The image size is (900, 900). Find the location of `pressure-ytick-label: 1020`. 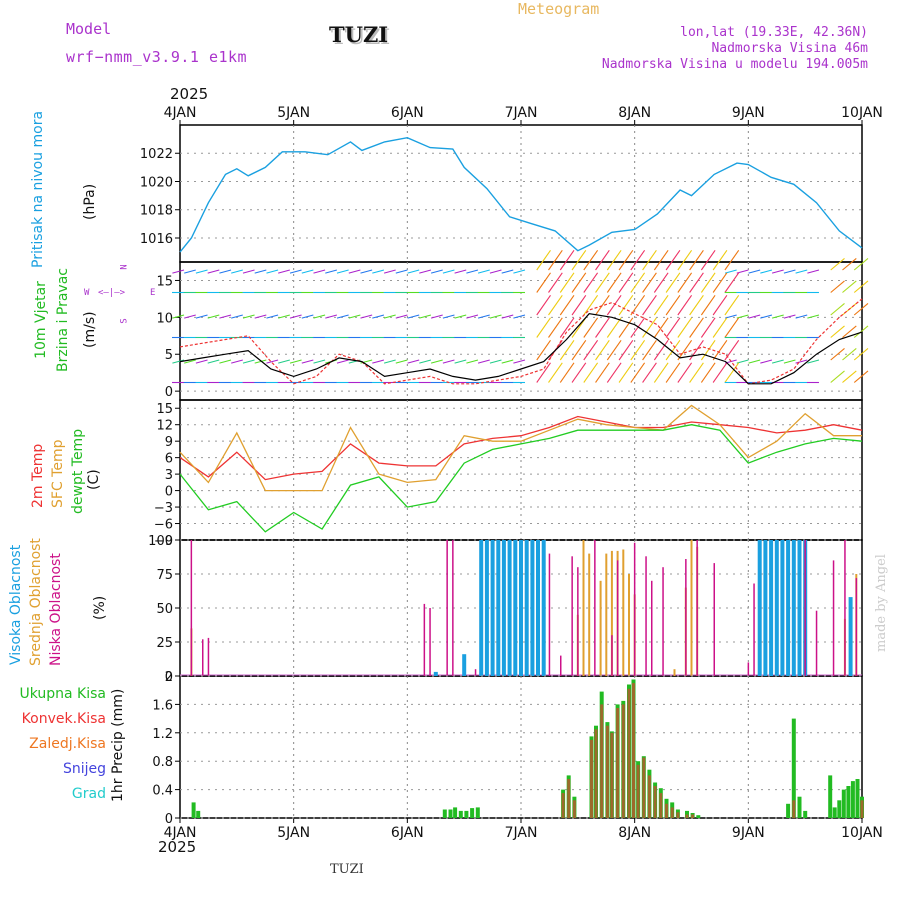

pressure-ytick-label: 1020 is located at coordinates (156, 182).